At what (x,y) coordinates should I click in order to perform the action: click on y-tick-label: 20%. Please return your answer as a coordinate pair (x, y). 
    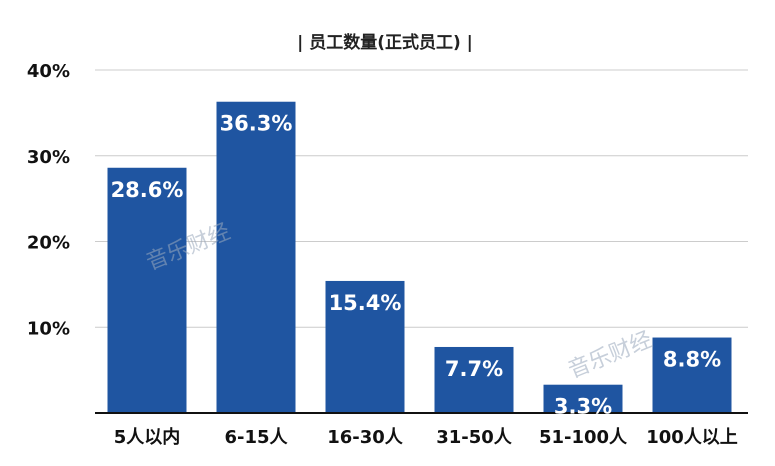
    Looking at the image, I should click on (48, 243).